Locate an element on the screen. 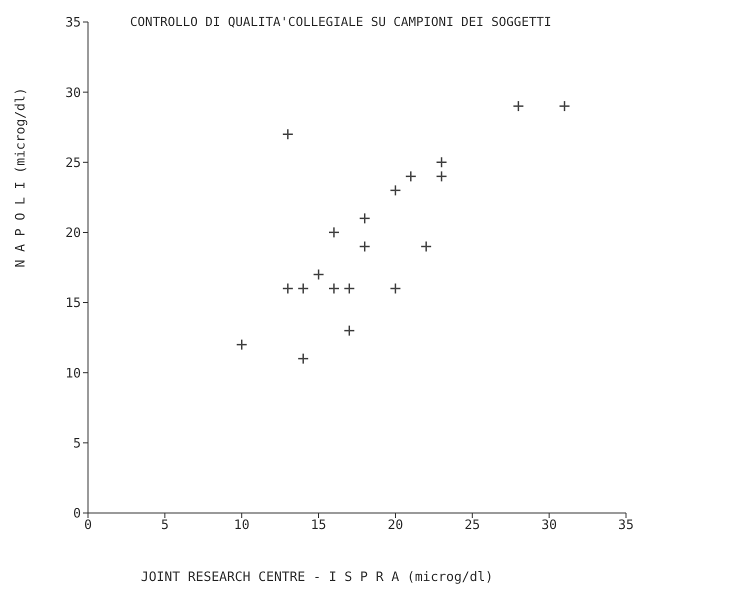 The image size is (744, 601). y-tick-label: 25 is located at coordinates (73, 163).